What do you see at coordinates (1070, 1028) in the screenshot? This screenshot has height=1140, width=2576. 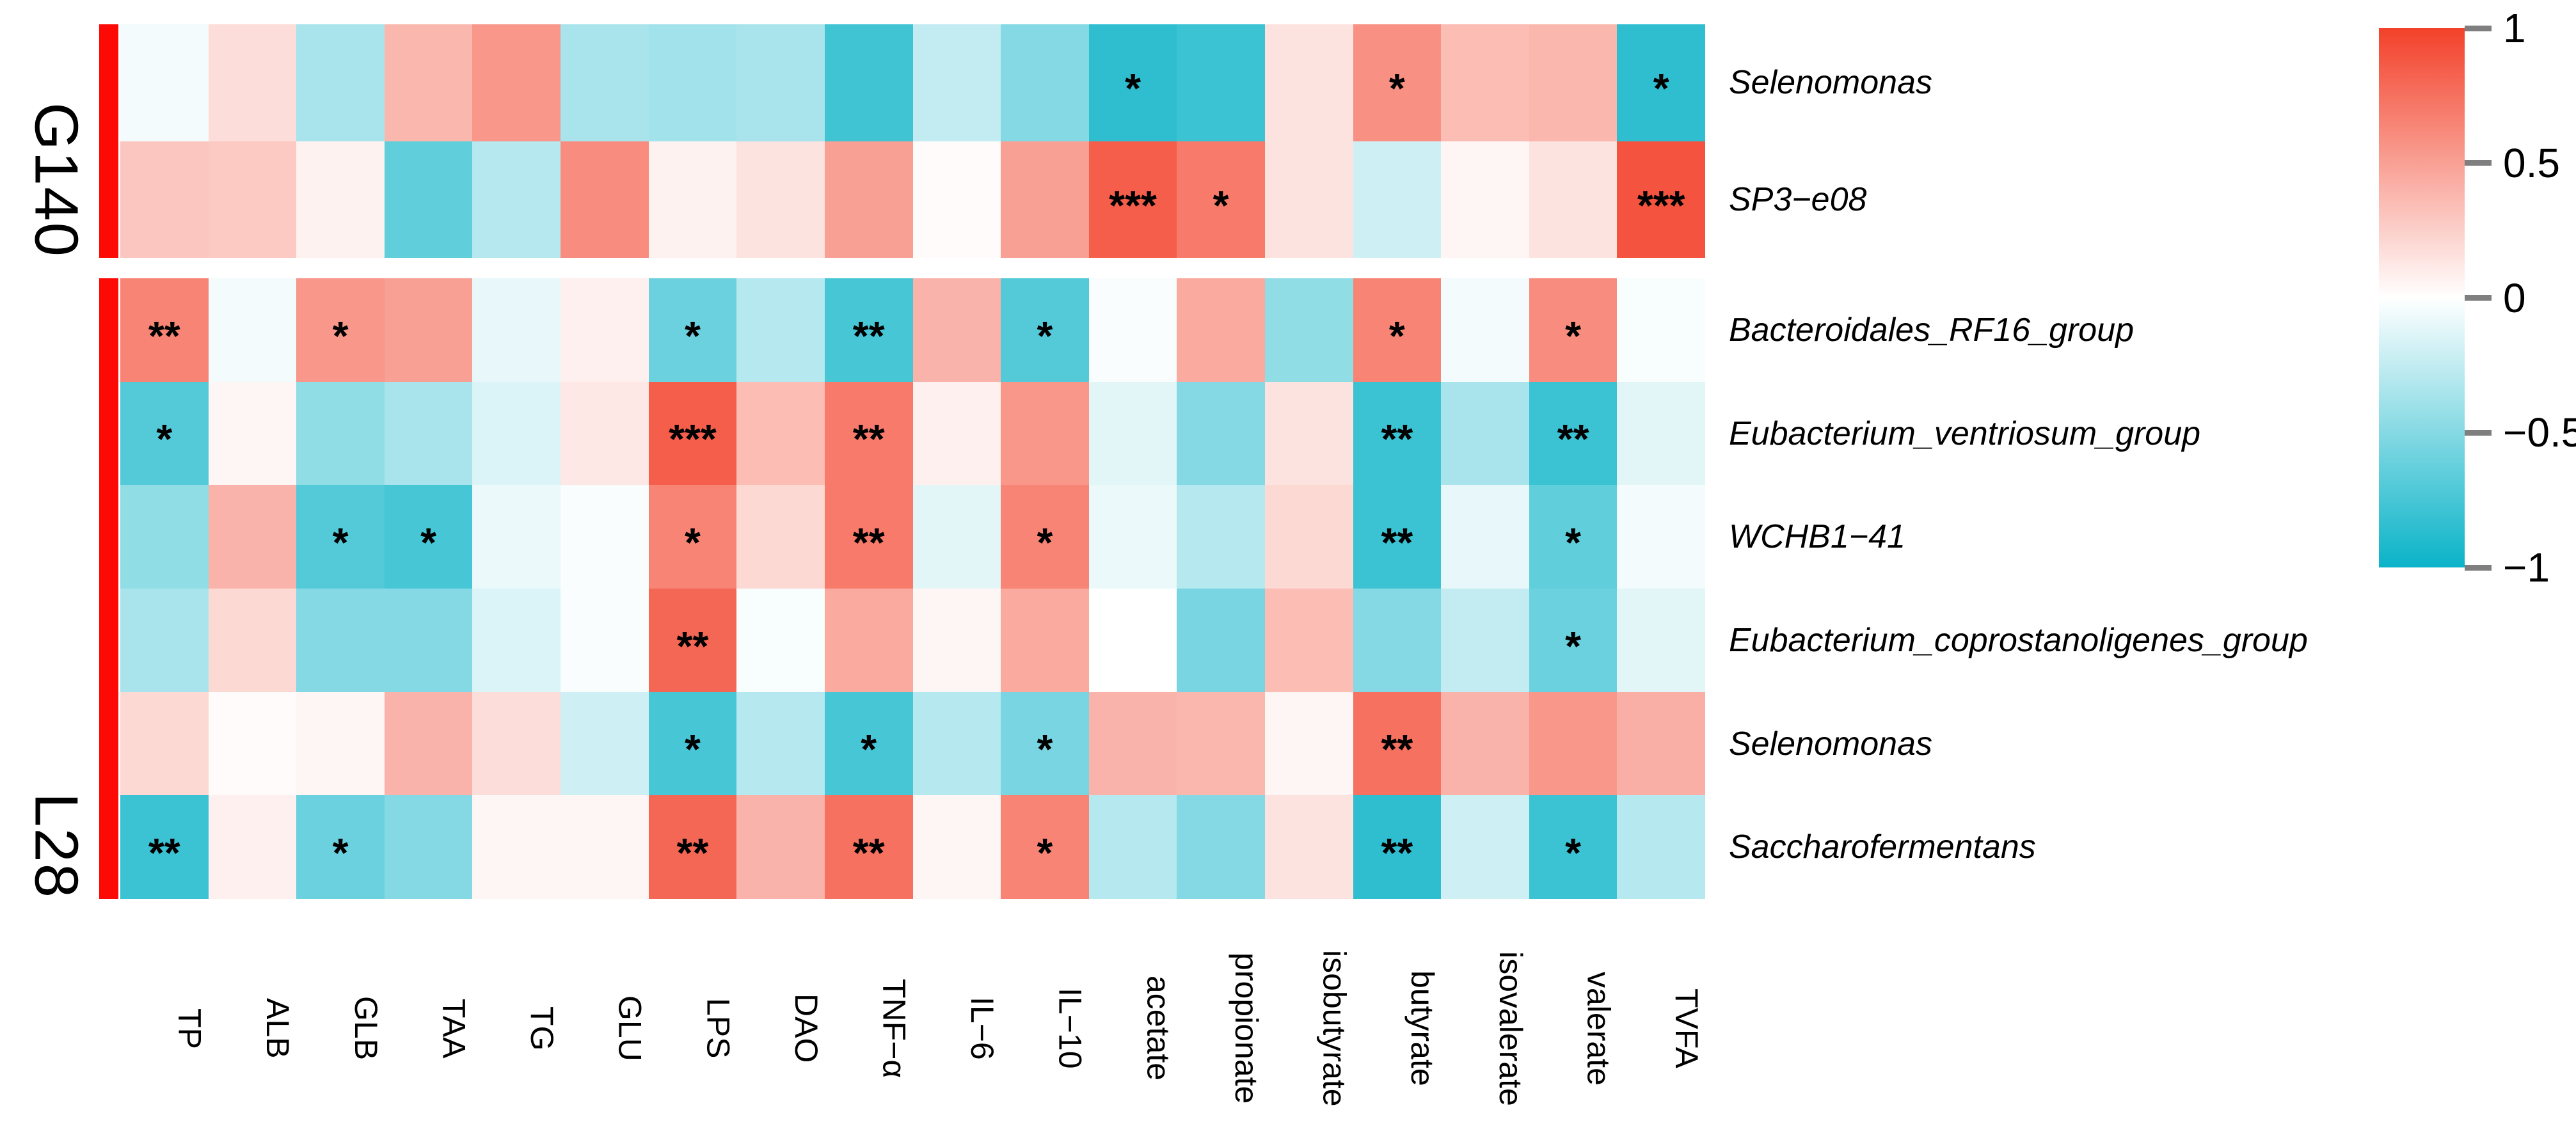 I see `column-label: IL−10` at bounding box center [1070, 1028].